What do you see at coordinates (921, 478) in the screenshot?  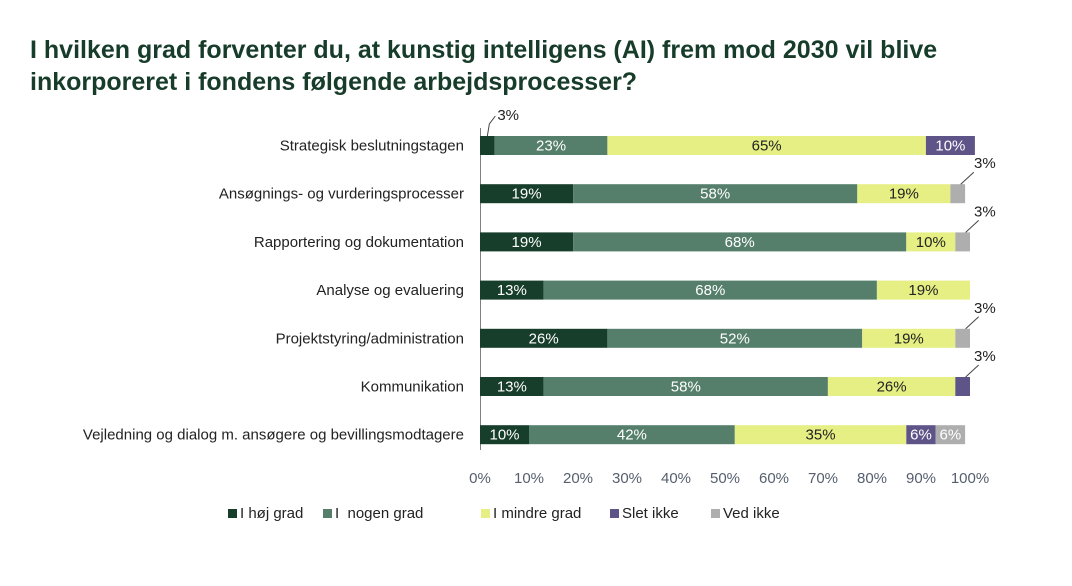 I see `x-tick-label: 90%` at bounding box center [921, 478].